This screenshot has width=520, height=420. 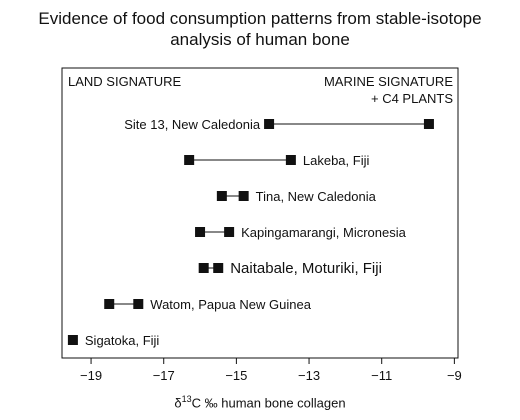 I want to click on x-tick-label: −19, so click(x=91, y=375).